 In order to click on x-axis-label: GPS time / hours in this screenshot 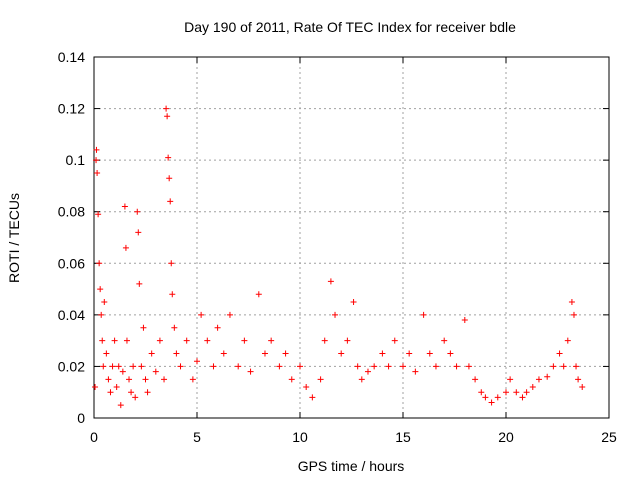, I will do `click(351, 466)`.